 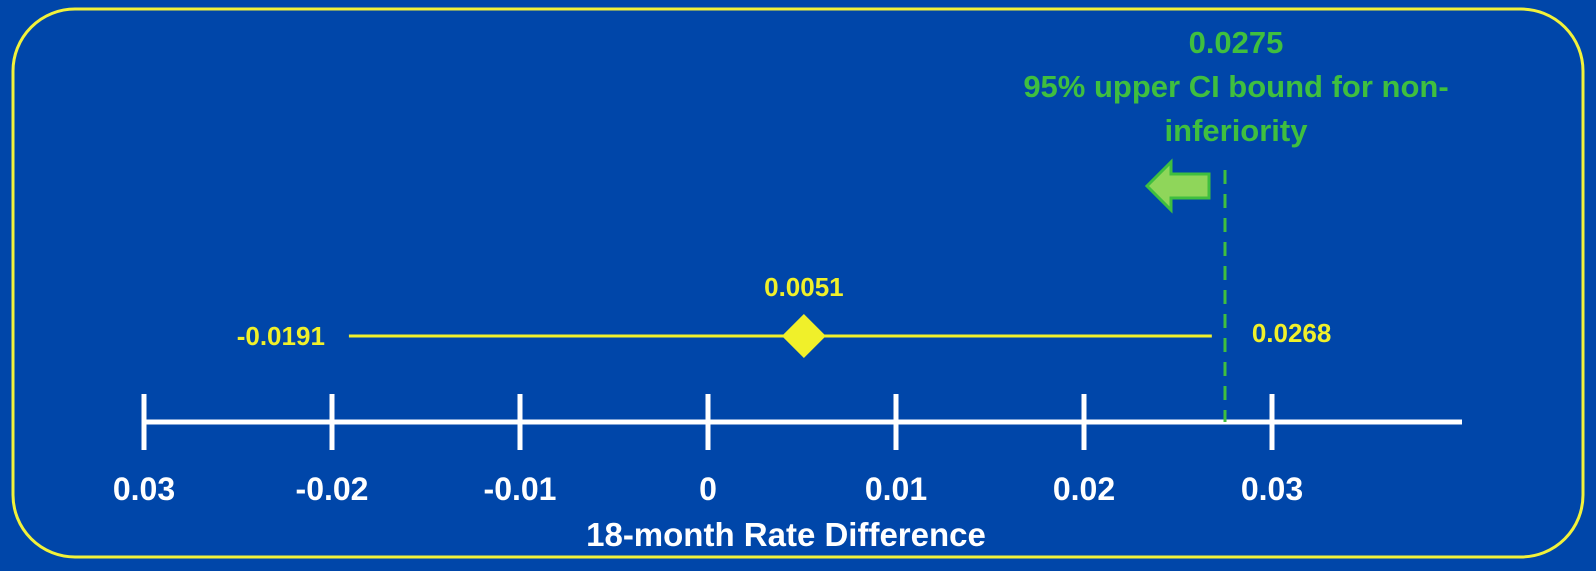 I want to click on bound-caption-line2: inferiority, so click(x=1237, y=130).